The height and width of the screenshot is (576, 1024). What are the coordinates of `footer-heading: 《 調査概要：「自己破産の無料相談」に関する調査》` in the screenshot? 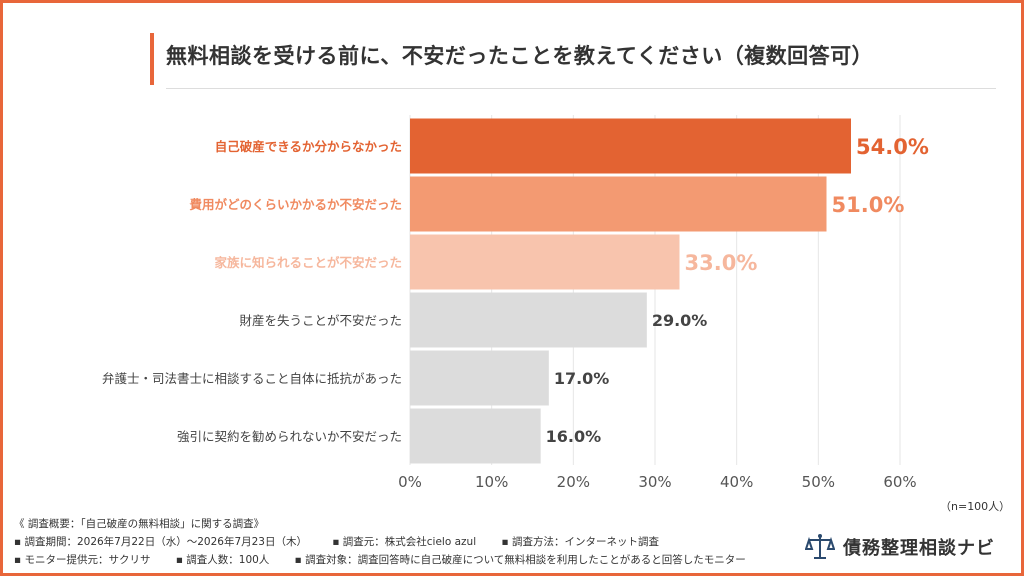 It's located at (139, 524).